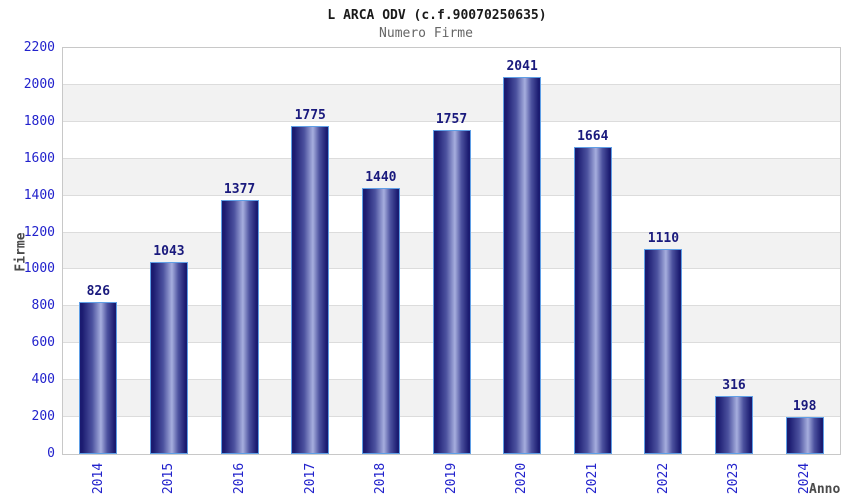 This screenshot has width=850, height=500. I want to click on x-axis-title: Anno, so click(825, 489).